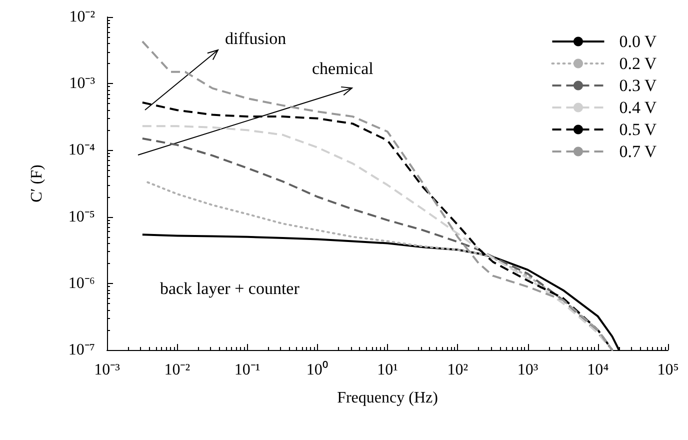  What do you see at coordinates (81, 217) in the screenshot?
I see `y-tick-label: 10⁻⁵` at bounding box center [81, 217].